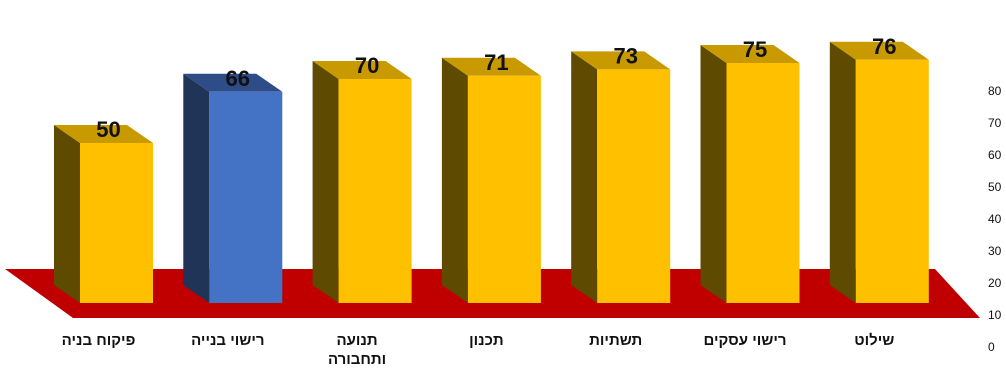  I want to click on category-label: תכנון, so click(486, 340).